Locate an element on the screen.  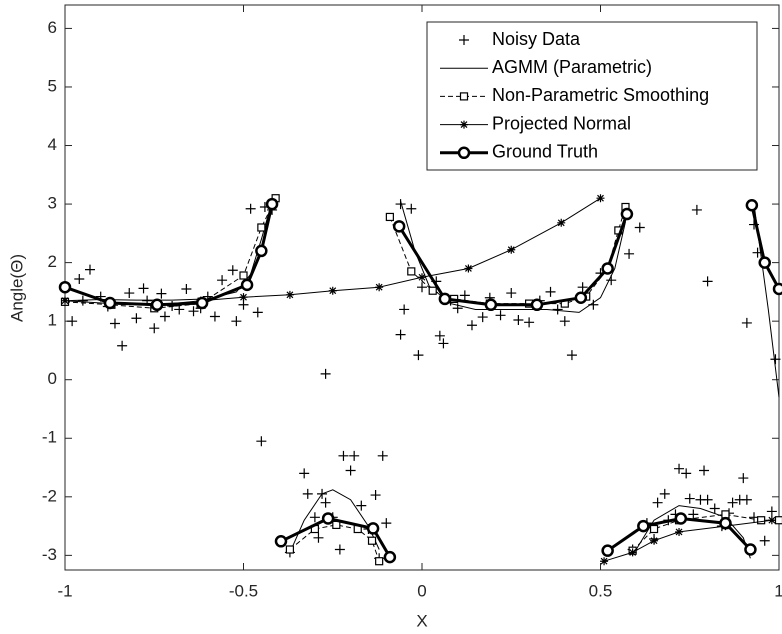
legend-label: Ground Truth is located at coordinates (545, 152).